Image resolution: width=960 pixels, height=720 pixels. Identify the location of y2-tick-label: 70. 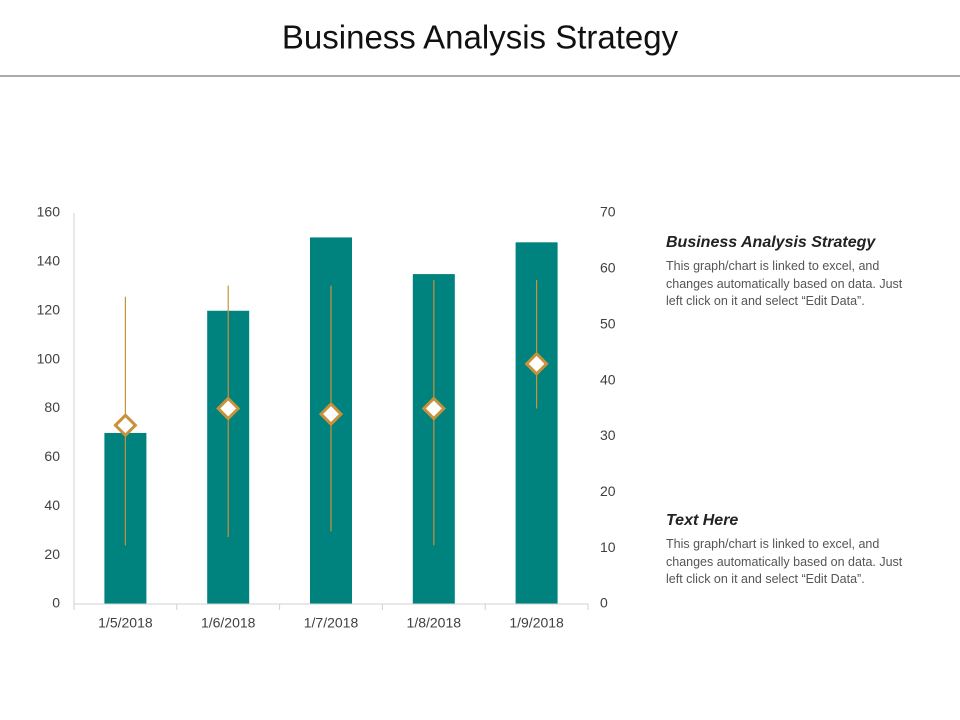
(608, 212).